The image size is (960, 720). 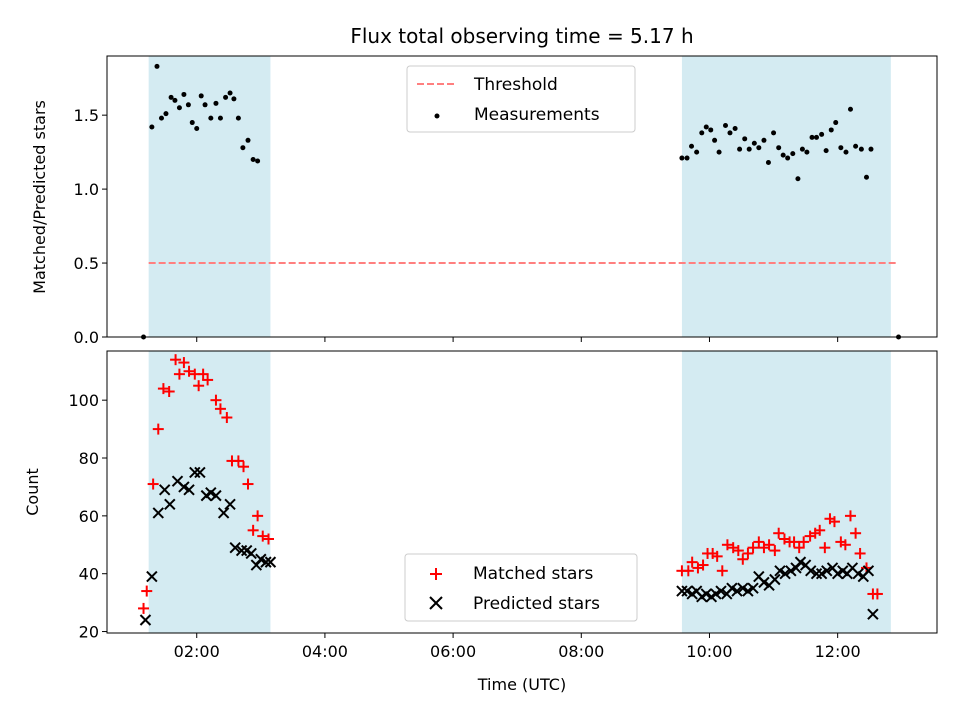 What do you see at coordinates (86, 263) in the screenshot?
I see `y-tick-label: 0.5` at bounding box center [86, 263].